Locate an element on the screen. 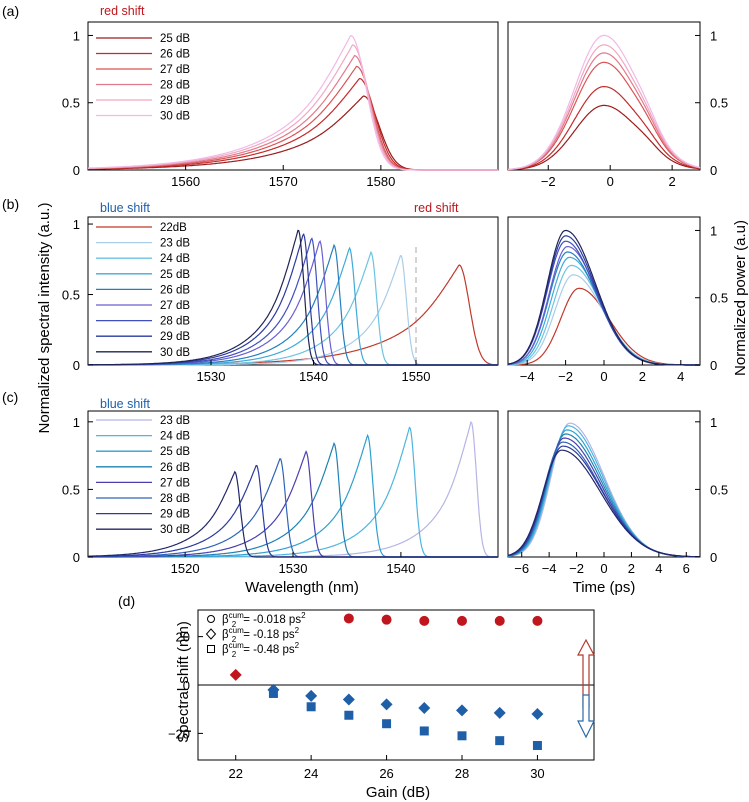  panel-a-legend-label: 29 dB is located at coordinates (175, 101).